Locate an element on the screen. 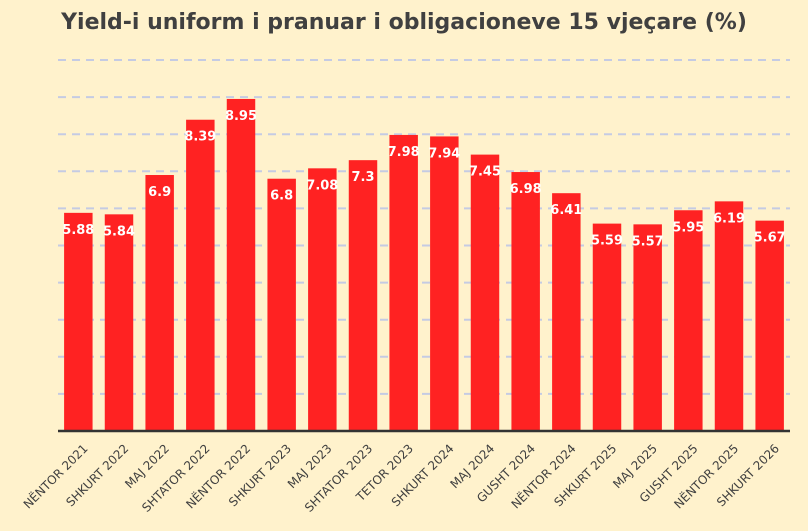 This screenshot has height=531, width=808. data-label: 8.39 is located at coordinates (200, 137).